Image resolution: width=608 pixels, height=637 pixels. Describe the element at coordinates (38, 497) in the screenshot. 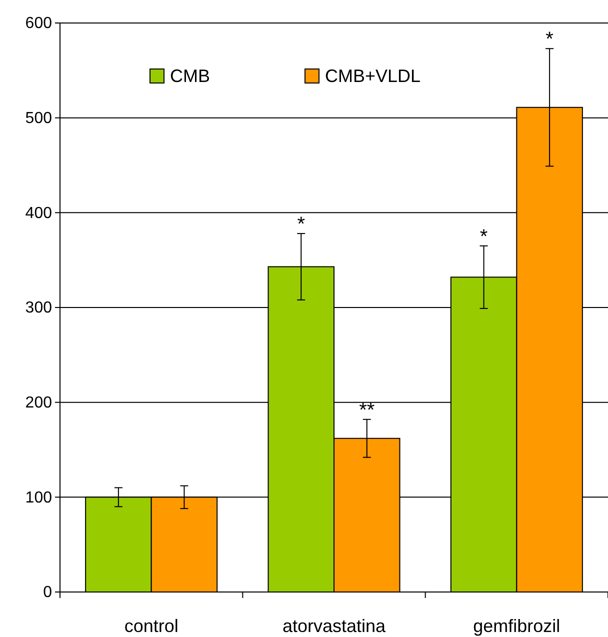

I see `y-tick-label: 100` at that location.